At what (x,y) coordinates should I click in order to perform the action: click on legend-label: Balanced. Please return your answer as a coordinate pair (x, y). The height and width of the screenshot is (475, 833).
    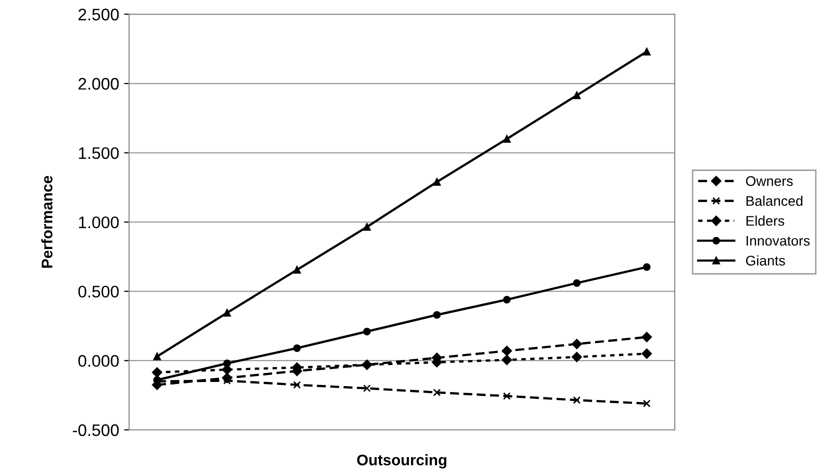
    Looking at the image, I should click on (774, 201).